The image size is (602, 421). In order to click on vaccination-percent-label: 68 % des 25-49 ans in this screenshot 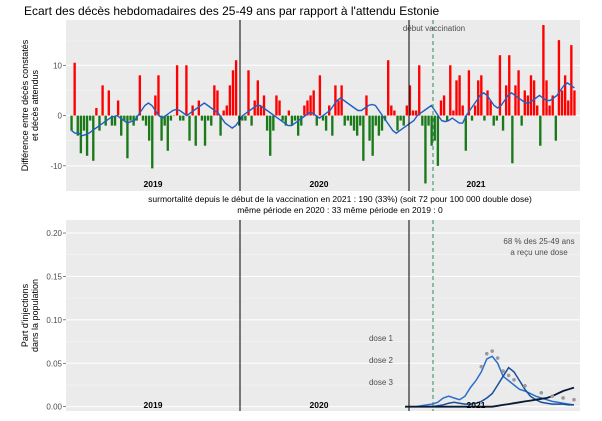, I will do `click(538, 241)`.